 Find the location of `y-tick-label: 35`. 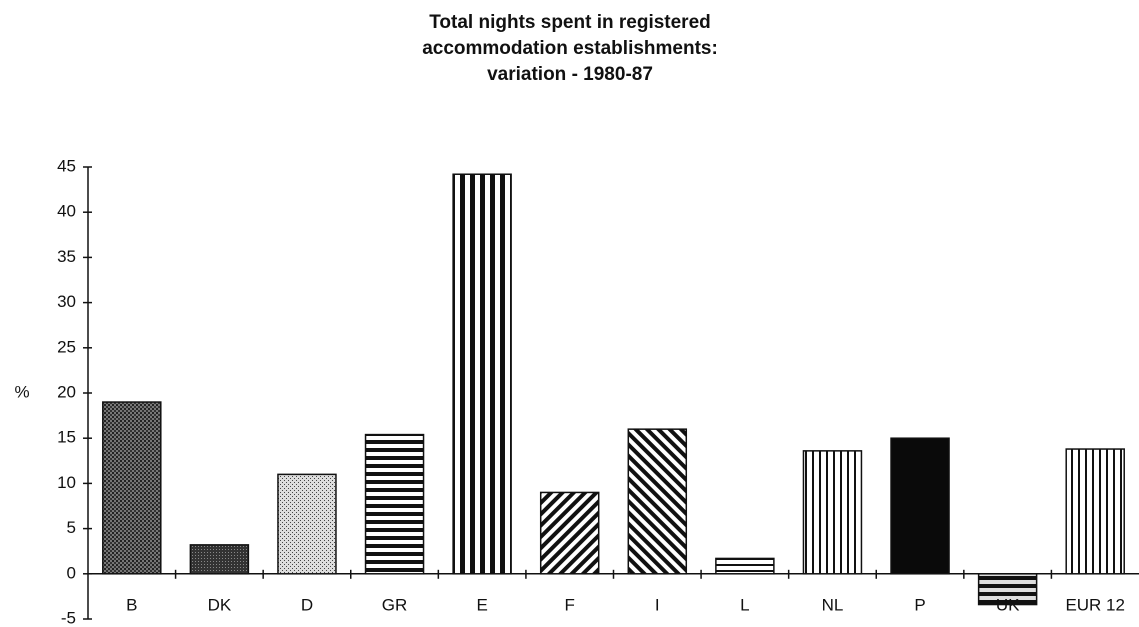

y-tick-label: 35 is located at coordinates (66, 256).